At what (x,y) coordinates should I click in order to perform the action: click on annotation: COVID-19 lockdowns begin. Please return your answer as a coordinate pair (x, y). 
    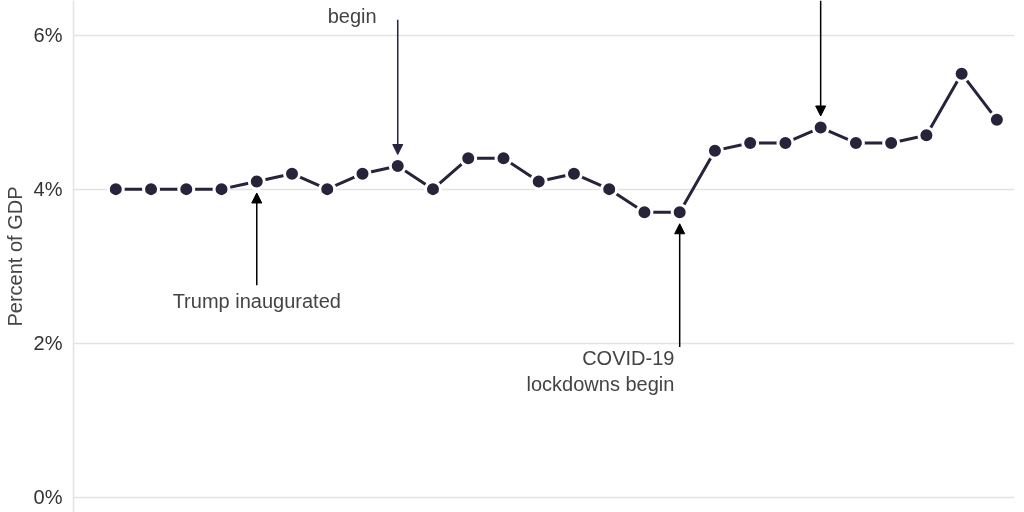
    Looking at the image, I should click on (600, 371).